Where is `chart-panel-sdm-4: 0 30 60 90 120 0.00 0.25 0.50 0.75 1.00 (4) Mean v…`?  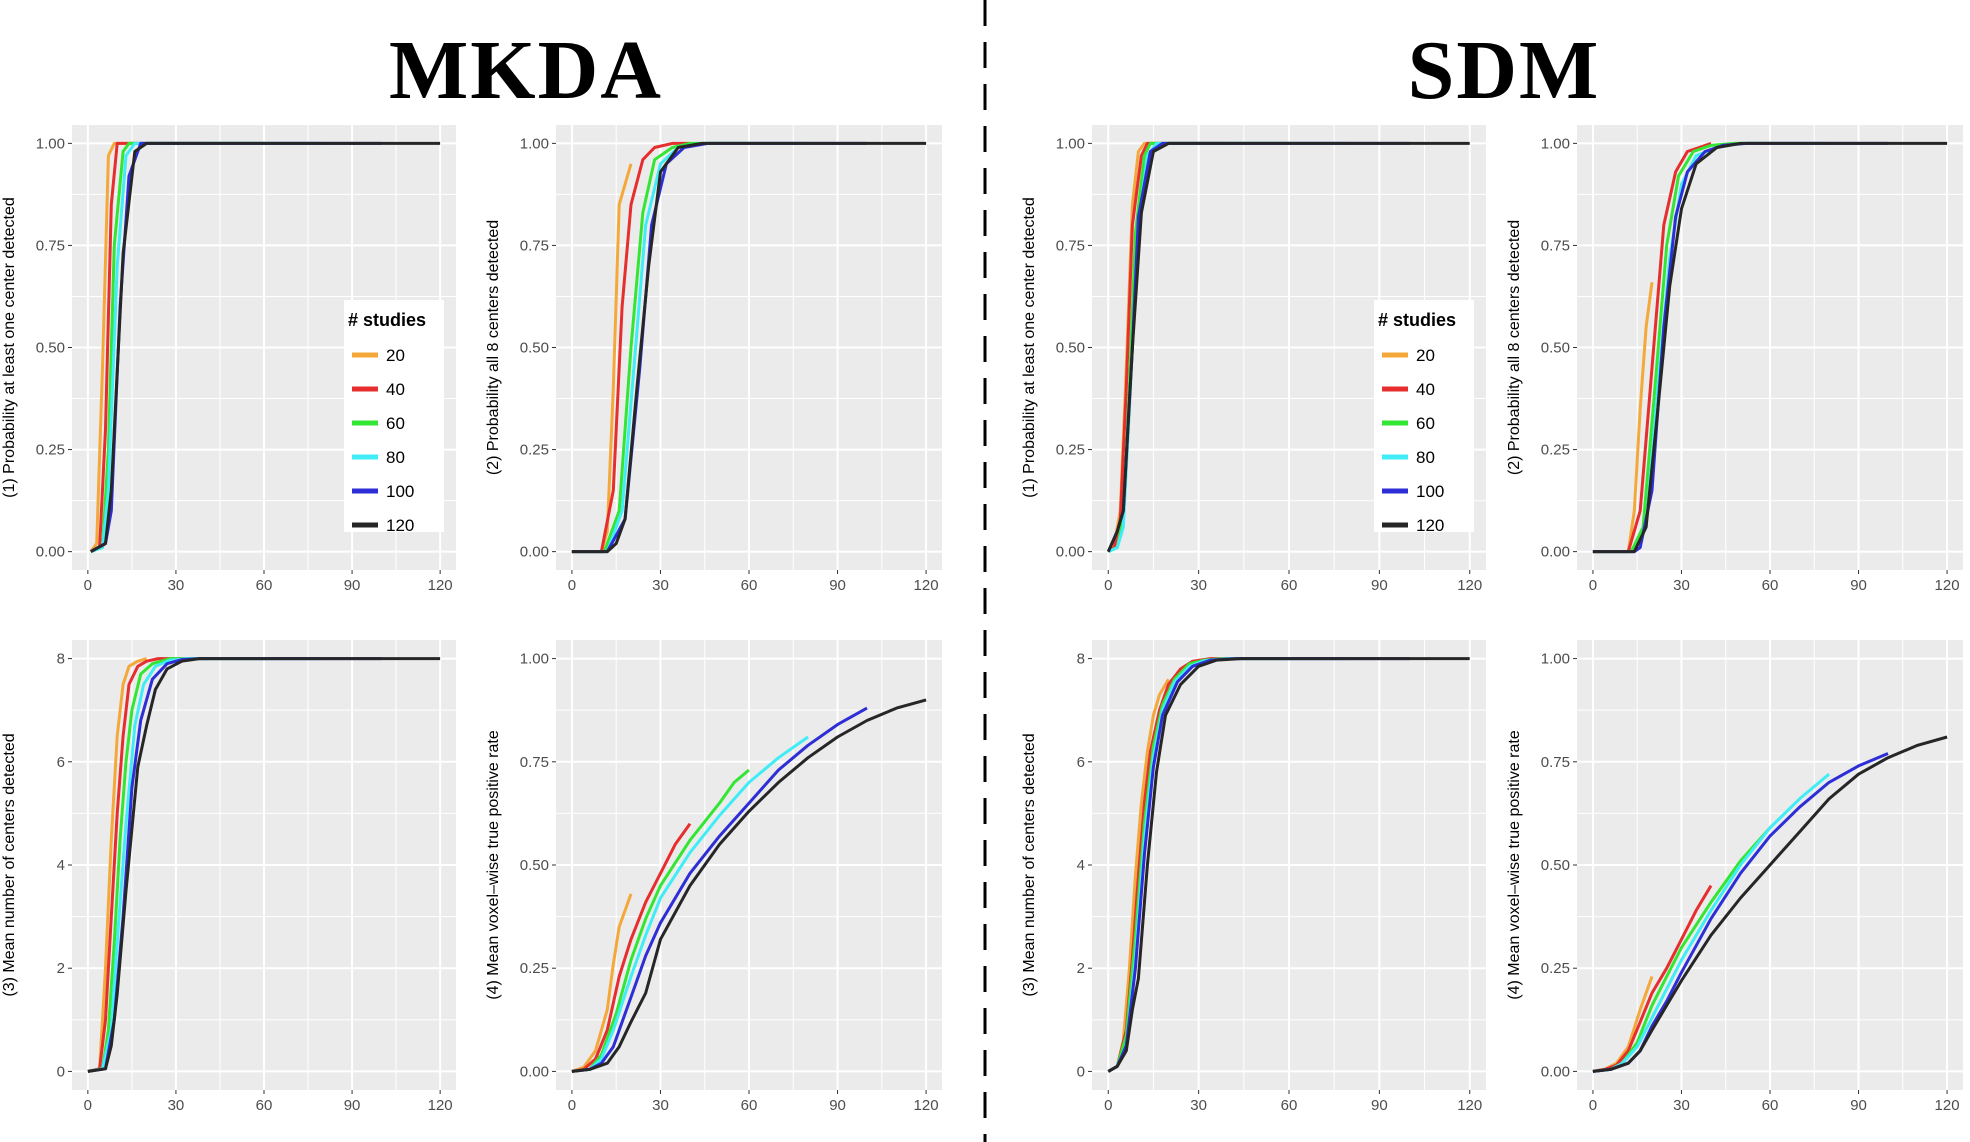
chart-panel-sdm-4: 0 30 60 90 120 0.00 0.25 0.50 0.75 1.00 (4) Mean v… is located at coordinates (1736, 885).